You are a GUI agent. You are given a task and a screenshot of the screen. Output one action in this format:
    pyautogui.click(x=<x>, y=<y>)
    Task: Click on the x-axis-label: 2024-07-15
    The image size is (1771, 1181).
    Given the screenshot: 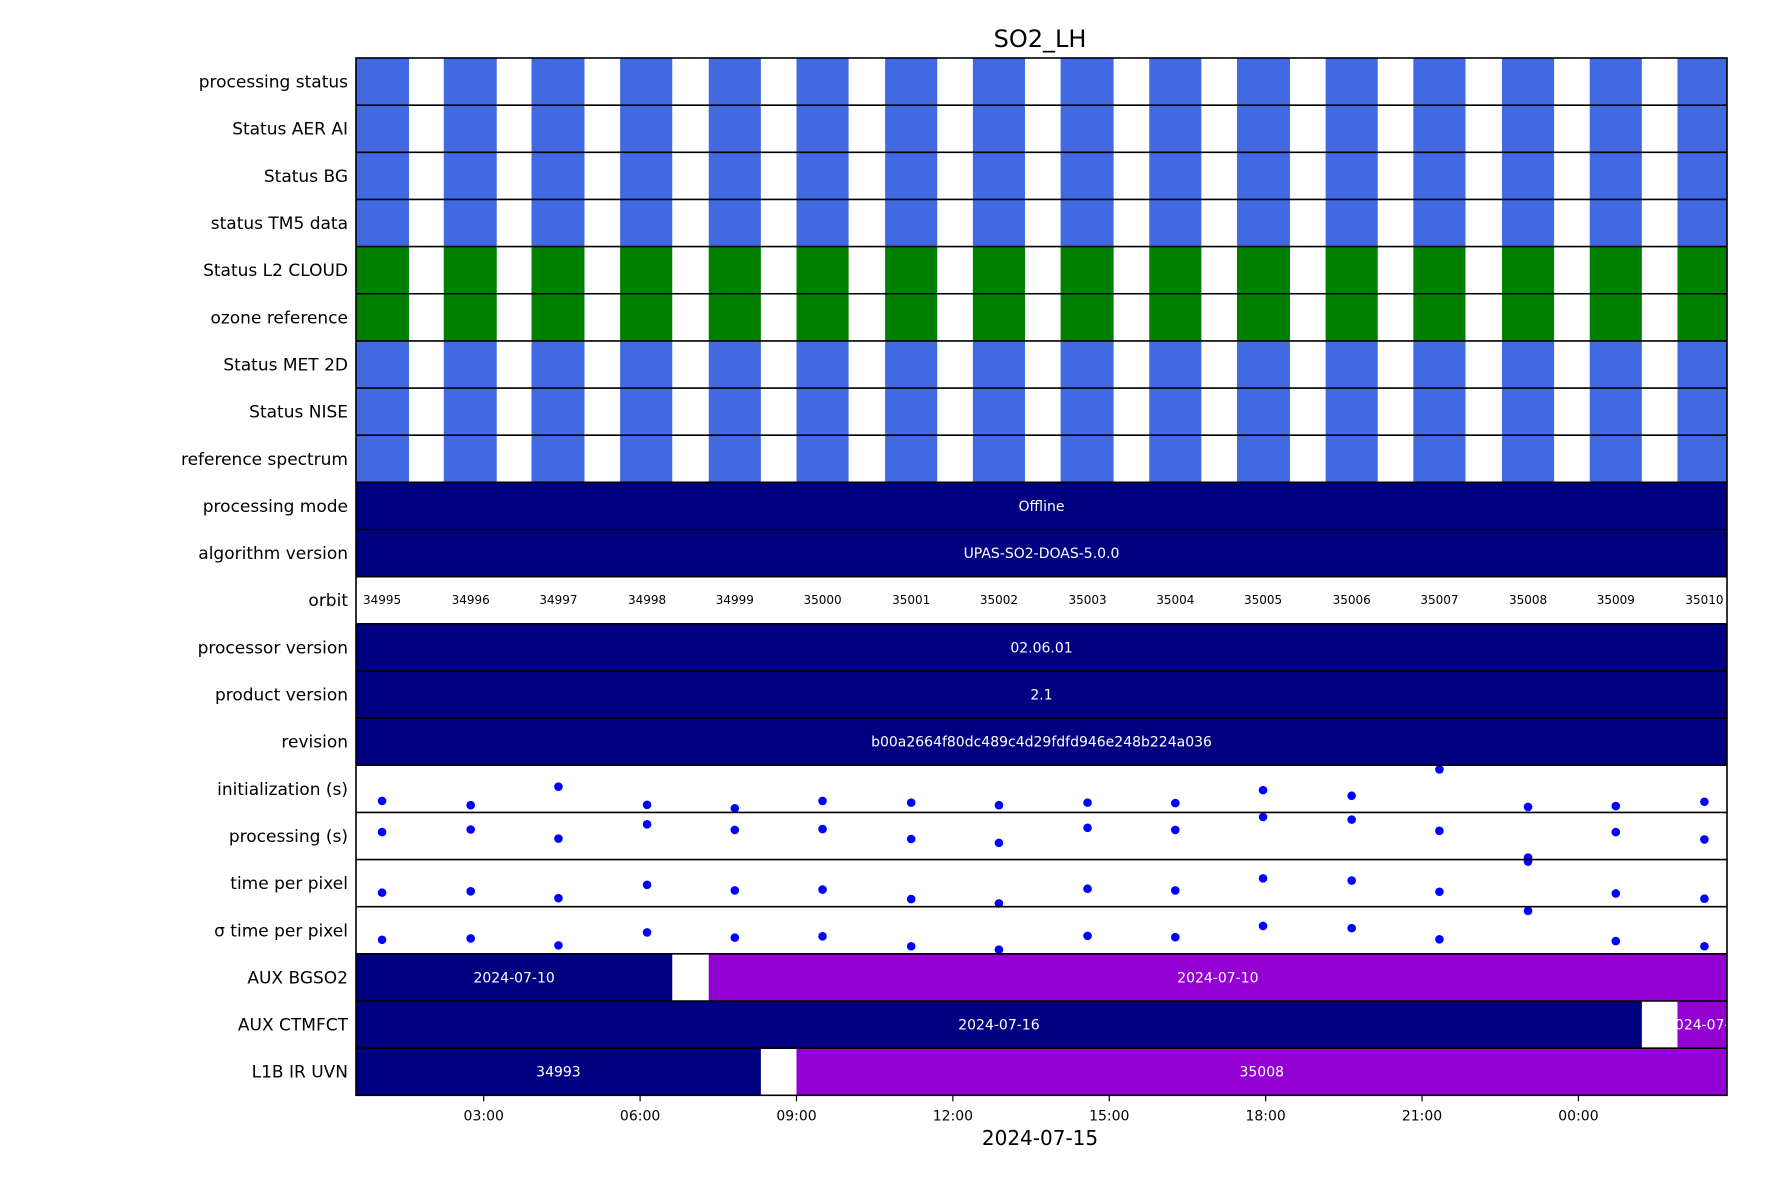 What is the action you would take?
    pyautogui.click(x=1040, y=1138)
    